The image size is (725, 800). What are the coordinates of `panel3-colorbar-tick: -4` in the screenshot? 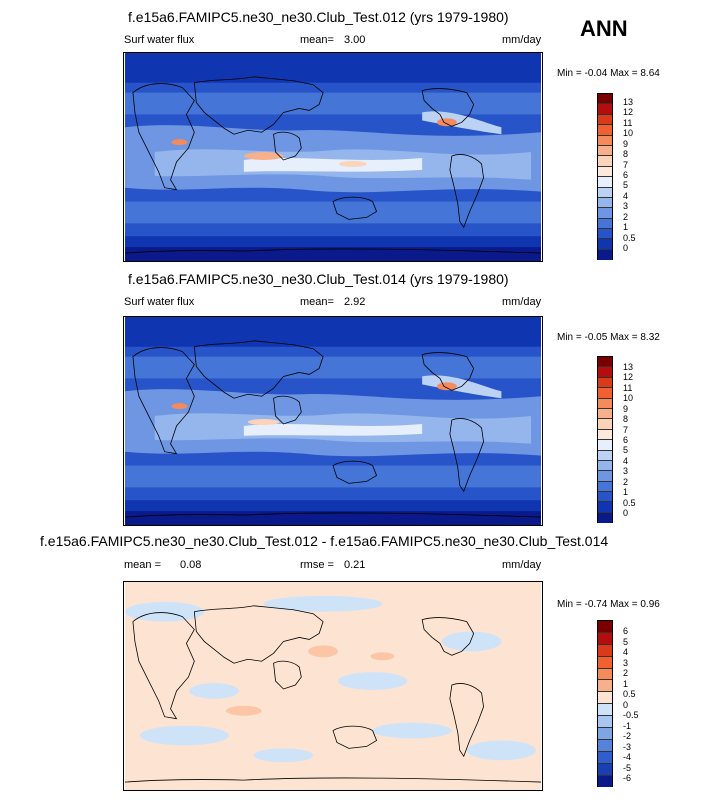 It's located at (627, 757).